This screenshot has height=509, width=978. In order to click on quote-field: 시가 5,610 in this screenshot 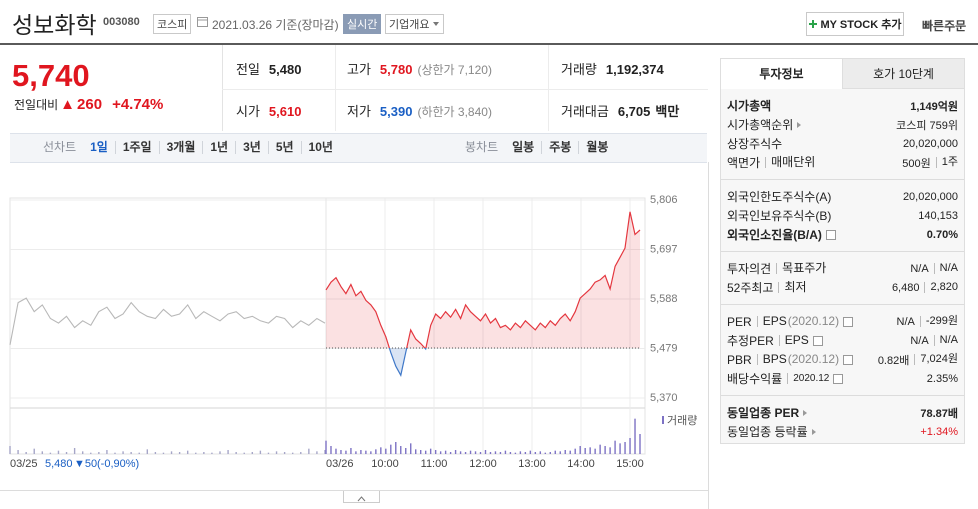, I will do `click(268, 110)`.